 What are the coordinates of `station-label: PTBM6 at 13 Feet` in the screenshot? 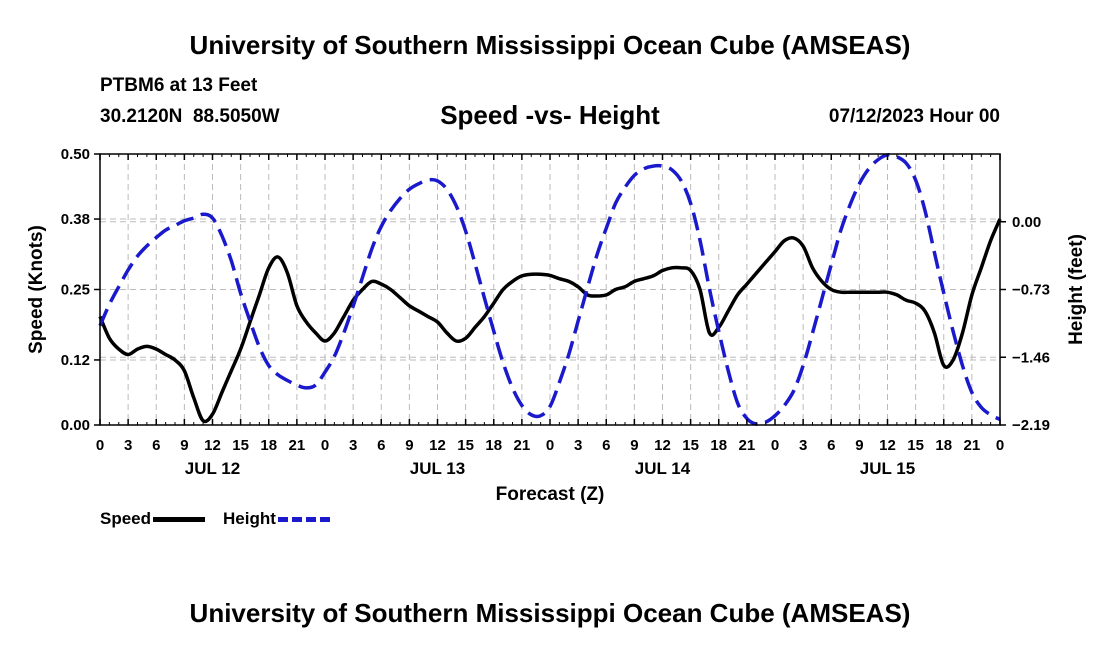 It's located at (179, 85).